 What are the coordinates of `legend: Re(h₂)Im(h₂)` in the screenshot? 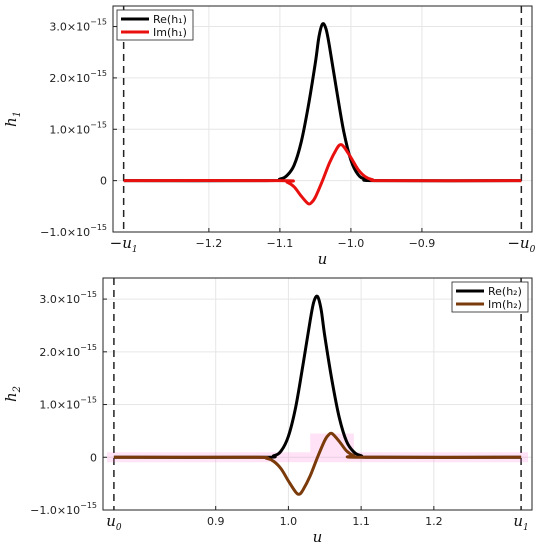 It's located at (490, 297).